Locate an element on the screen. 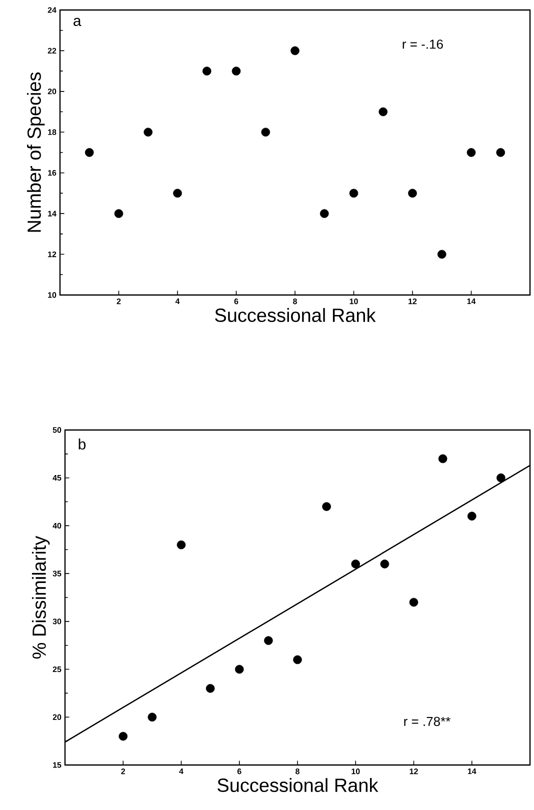 This screenshot has width=534, height=810. y-tick-label: 15 is located at coordinates (57, 765).